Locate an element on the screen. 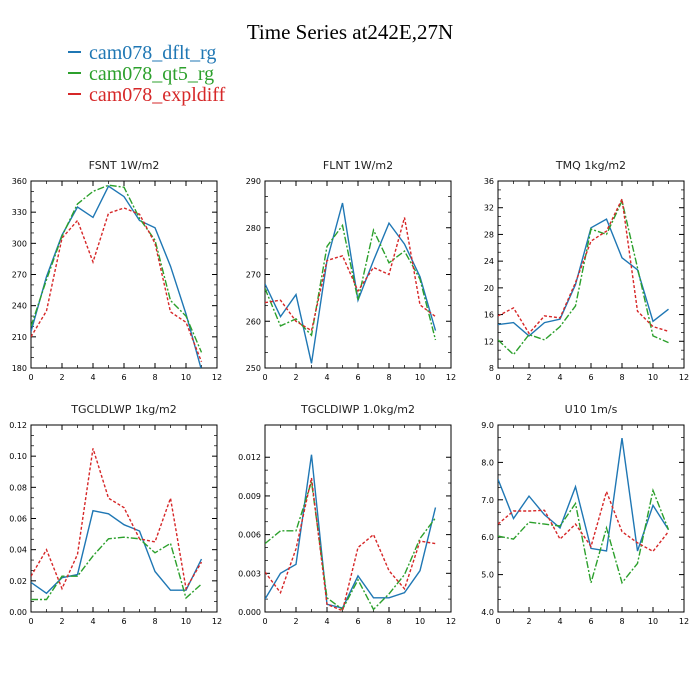 The height and width of the screenshot is (700, 700). y-tick-label: 250 is located at coordinates (253, 368).